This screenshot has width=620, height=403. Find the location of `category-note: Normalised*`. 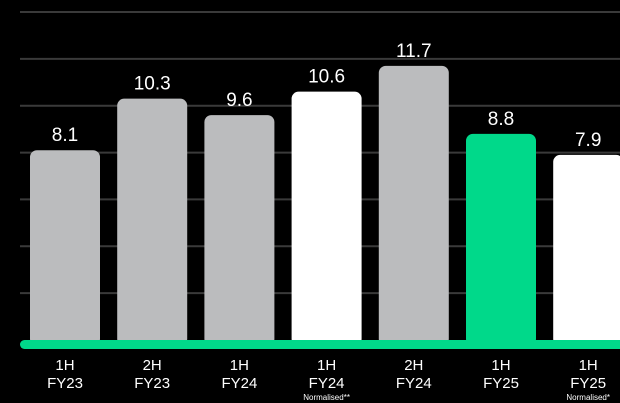

category-note: Normalised* is located at coordinates (588, 397).